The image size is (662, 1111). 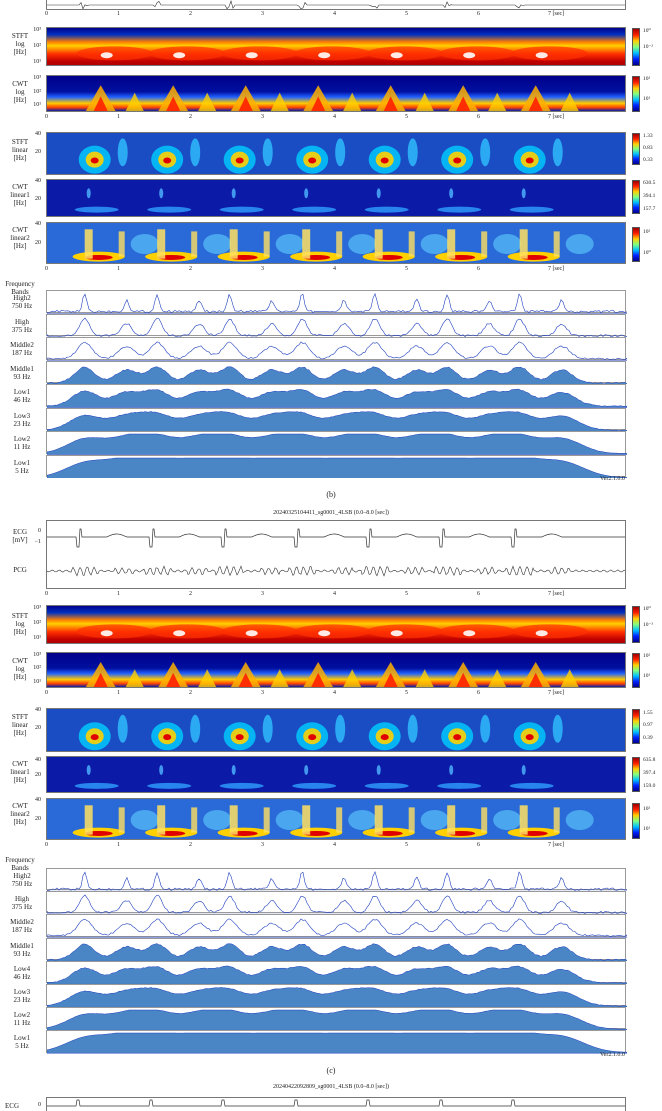 I want to click on stft-log-spectrogram, so click(x=336, y=624).